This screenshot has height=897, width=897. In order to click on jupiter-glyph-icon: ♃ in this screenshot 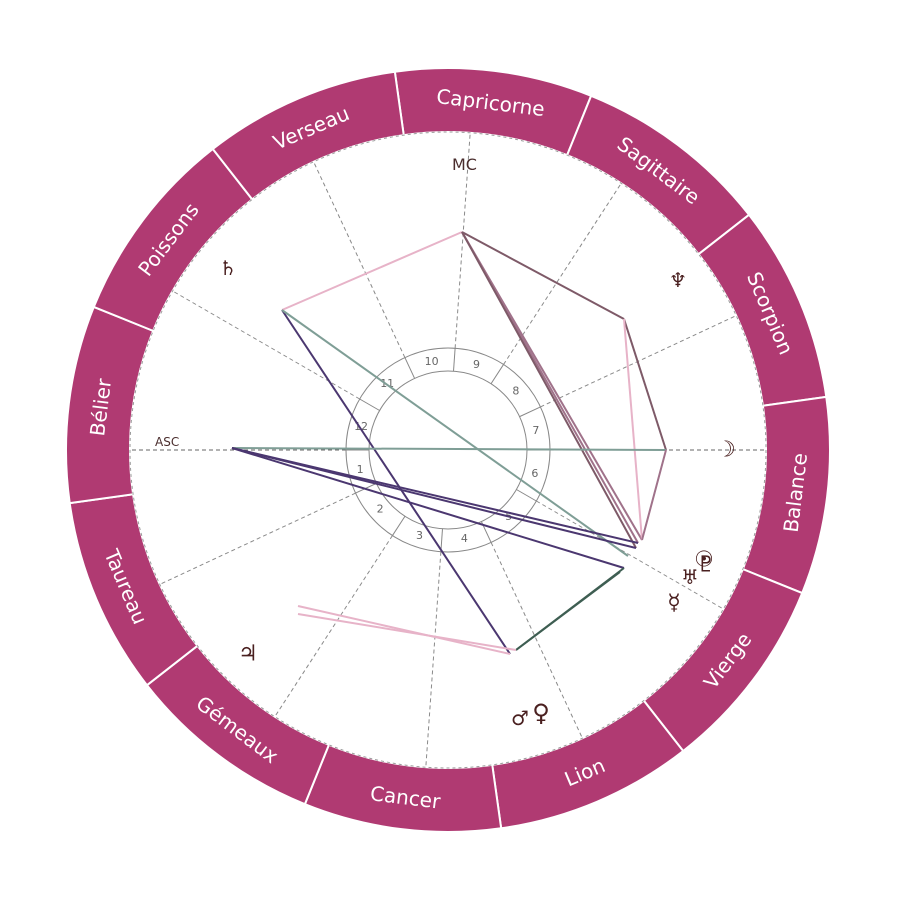, I will do `click(248, 654)`.